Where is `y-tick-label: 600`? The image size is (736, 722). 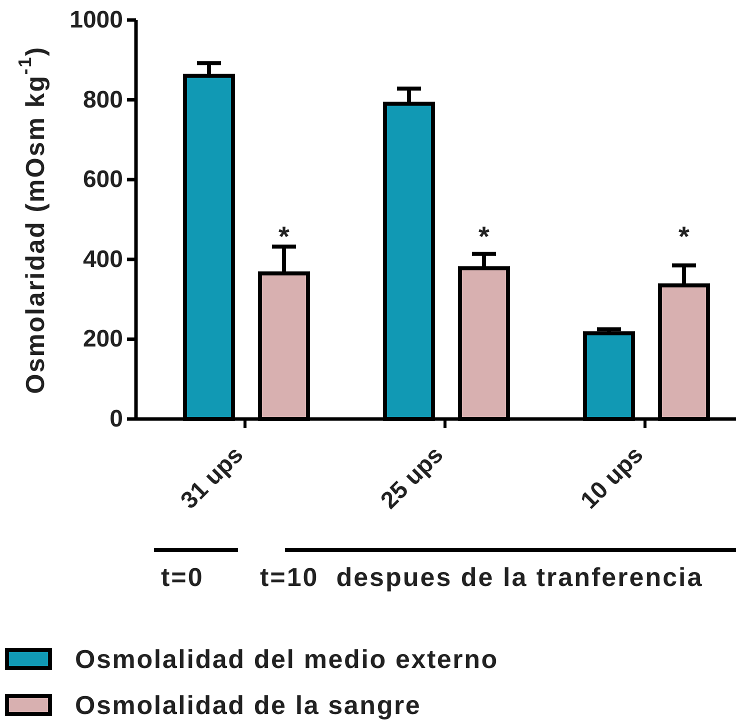
y-tick-label: 600 is located at coordinates (102, 180).